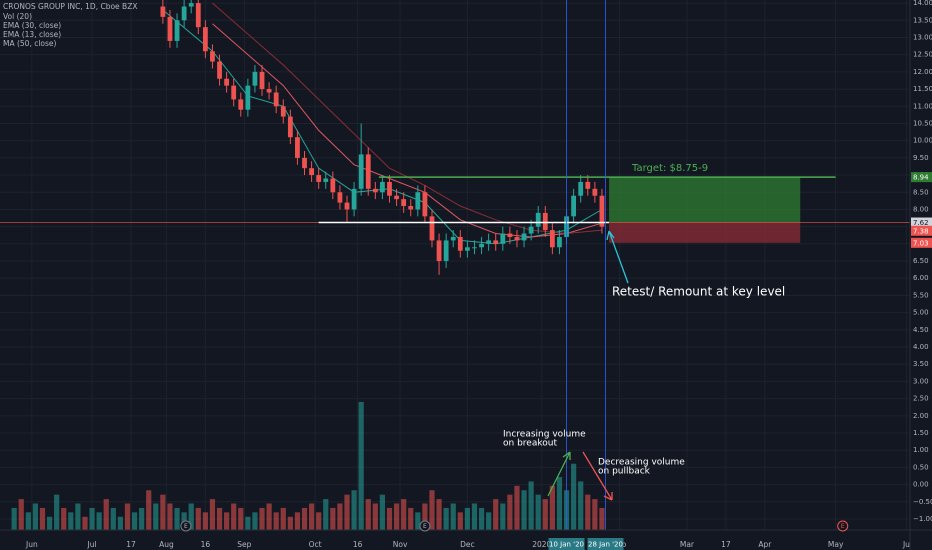 The width and height of the screenshot is (932, 550). What do you see at coordinates (922, 37) in the screenshot?
I see `y-tick-label: 13.00` at bounding box center [922, 37].